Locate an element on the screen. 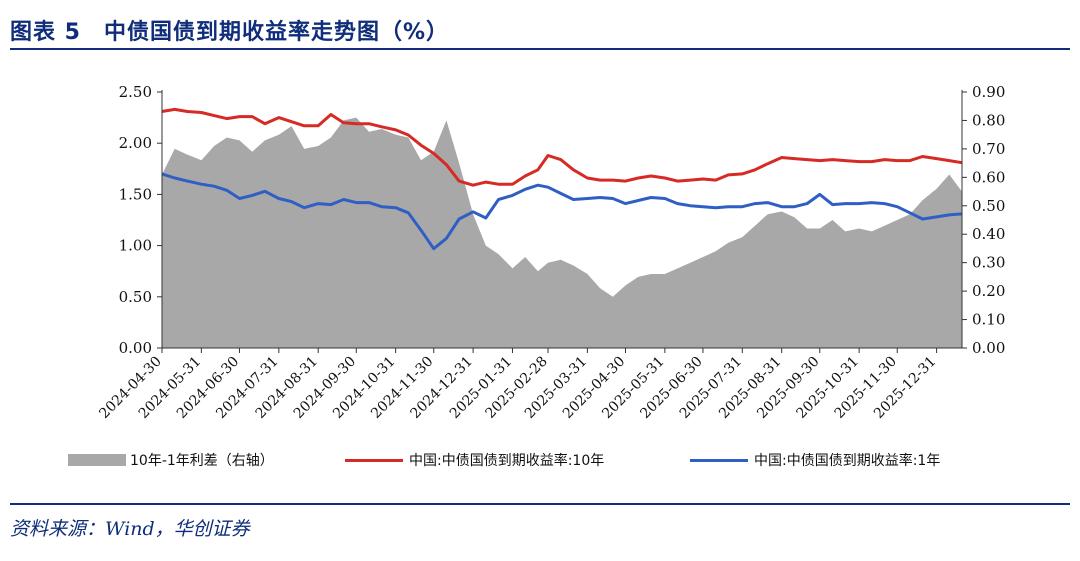  y-right-tick-label: 0.50 is located at coordinates (988, 206).